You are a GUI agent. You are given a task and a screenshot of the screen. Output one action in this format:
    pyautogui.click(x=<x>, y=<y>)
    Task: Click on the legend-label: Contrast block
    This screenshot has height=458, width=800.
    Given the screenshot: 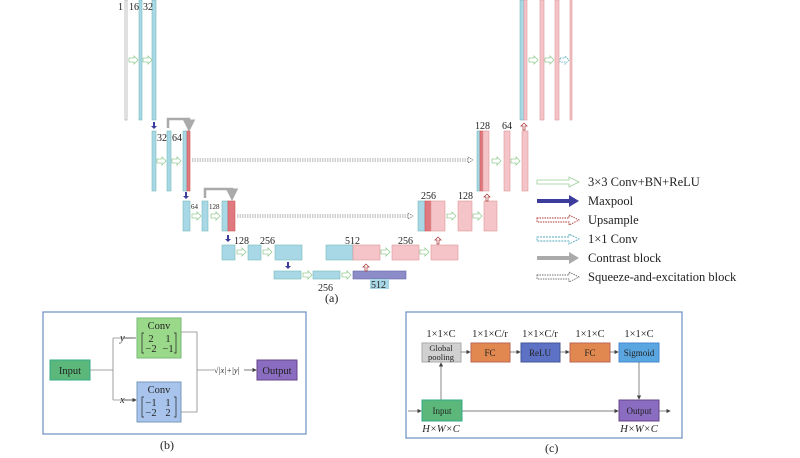 What is the action you would take?
    pyautogui.click(x=625, y=258)
    